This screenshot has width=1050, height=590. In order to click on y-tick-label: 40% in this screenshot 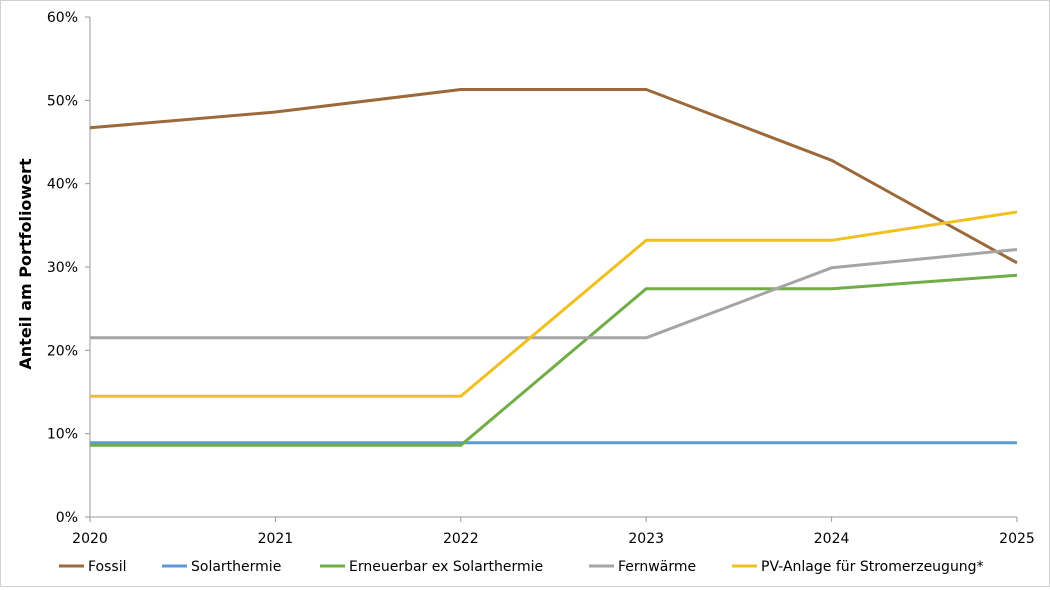, I will do `click(62, 185)`.